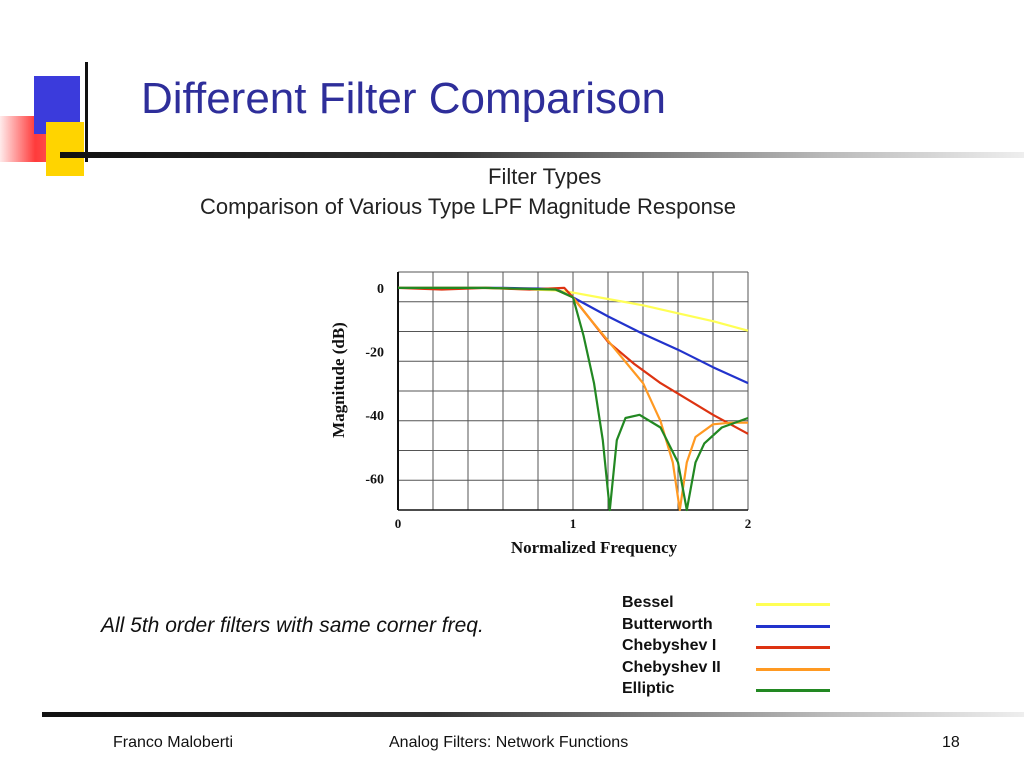 The width and height of the screenshot is (1024, 768). Describe the element at coordinates (545, 176) in the screenshot. I see `chart-title: Filter Types` at that location.